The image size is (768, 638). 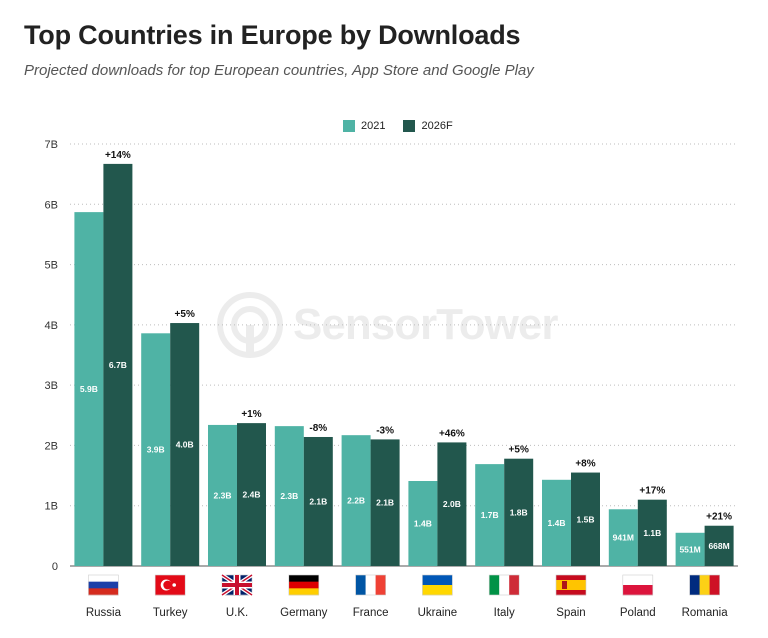 I want to click on flag-ukraine-icon, so click(x=437, y=585).